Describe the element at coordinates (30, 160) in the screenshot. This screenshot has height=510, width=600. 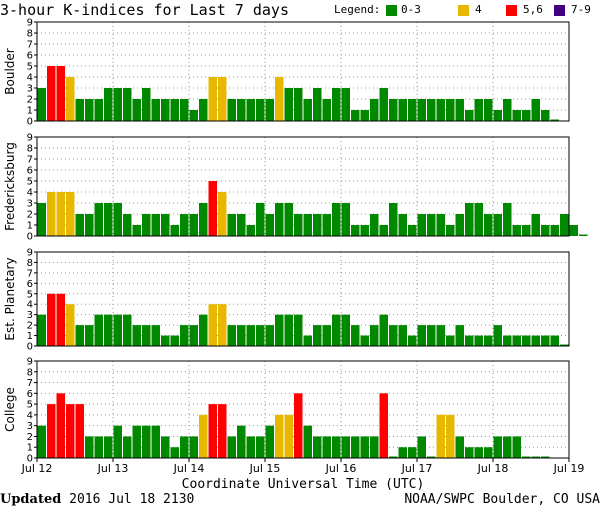
I see `y-tick-label: 7` at that location.